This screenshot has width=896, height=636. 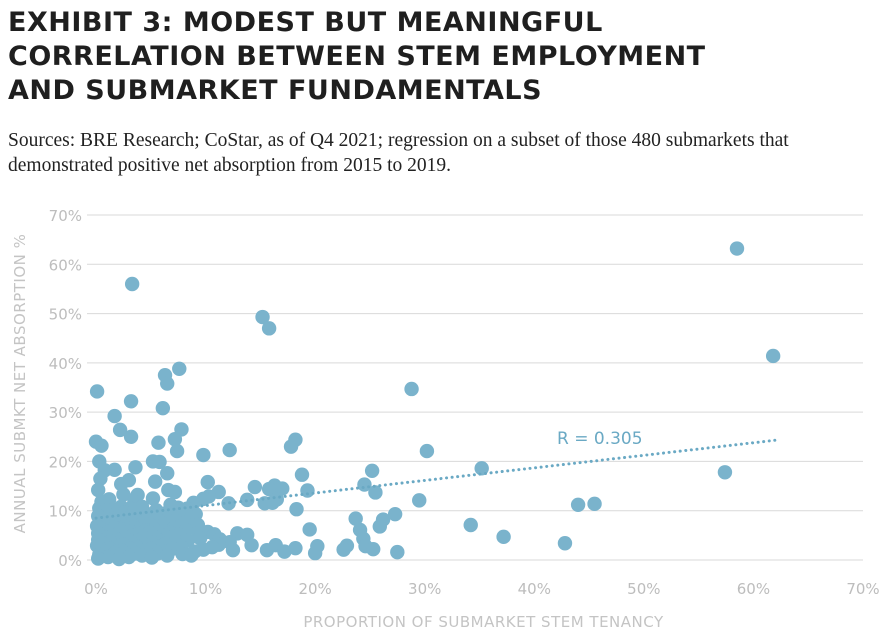 What do you see at coordinates (482, 589) in the screenshot?
I see `x-axis-ticks: 0% 10% 20% 30% 40% 50% 60% 70%` at bounding box center [482, 589].